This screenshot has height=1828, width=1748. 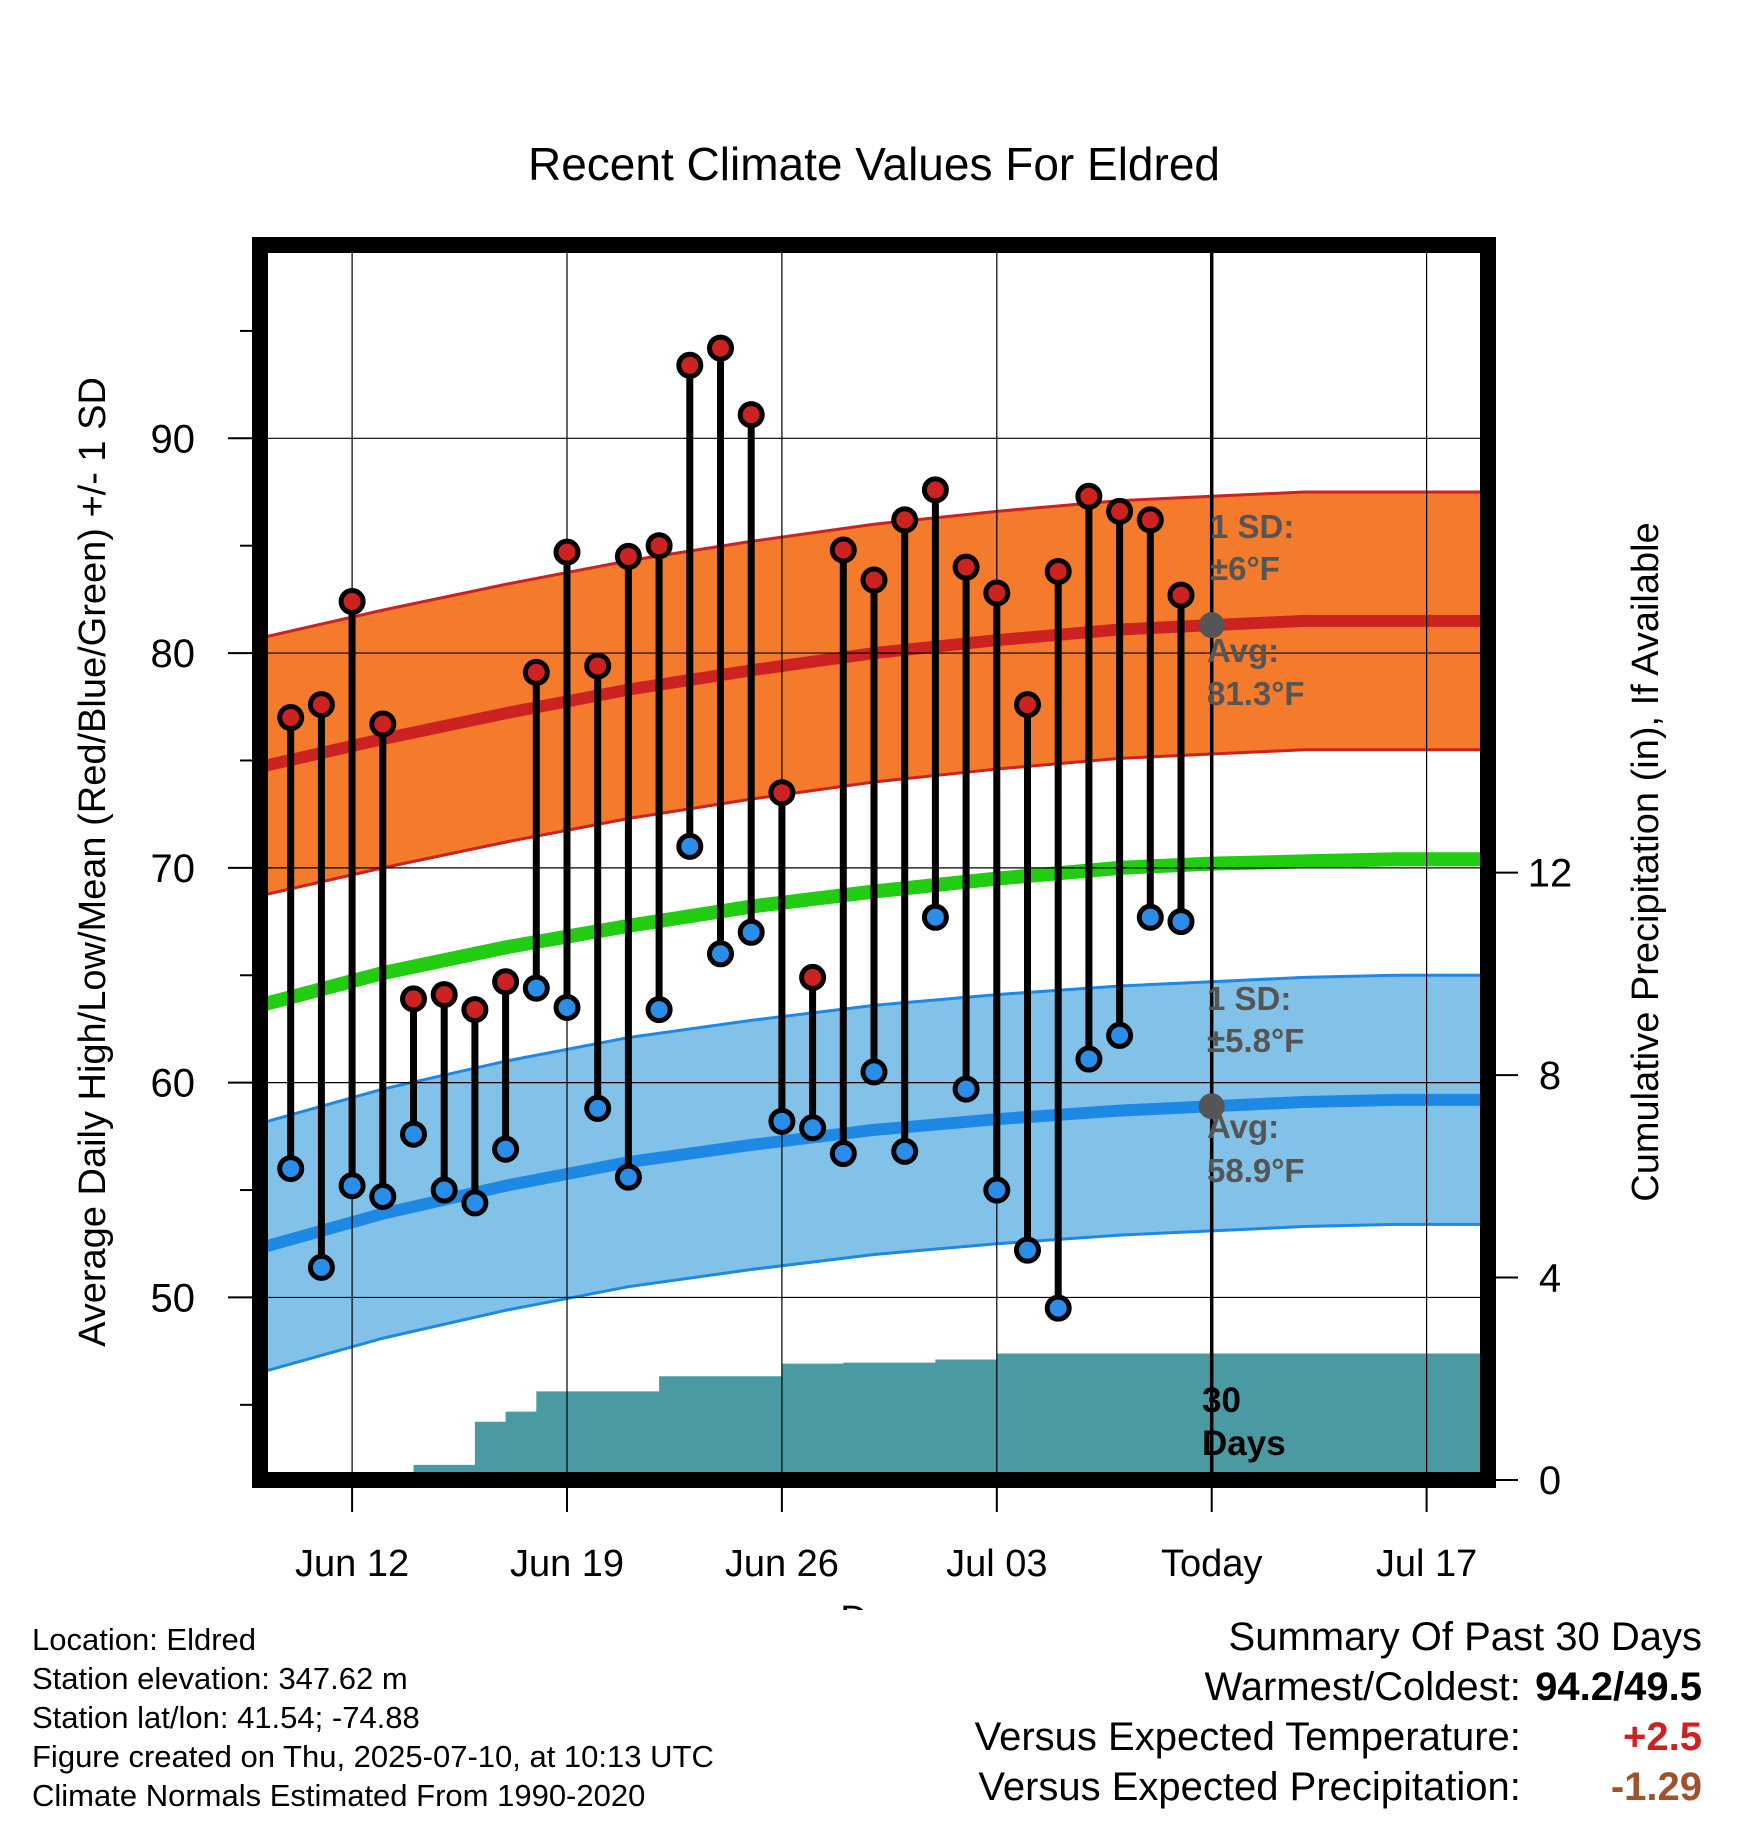 What do you see at coordinates (1256, 693) in the screenshot?
I see `high-avg-value: 81.3°F` at bounding box center [1256, 693].